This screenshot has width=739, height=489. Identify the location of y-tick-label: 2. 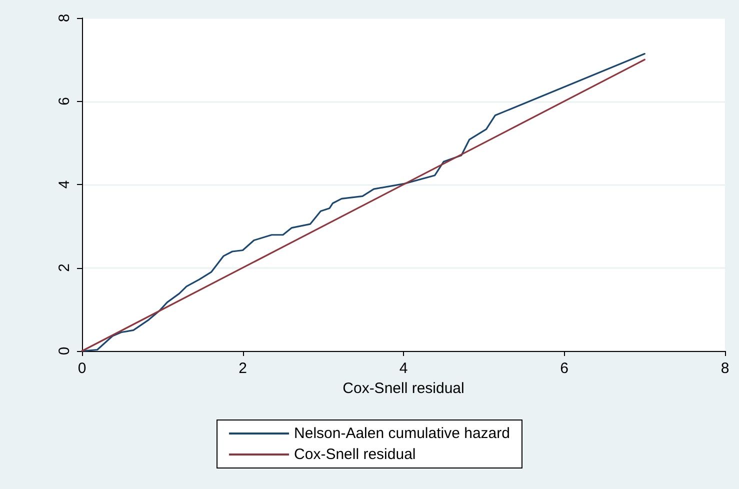
(64, 268).